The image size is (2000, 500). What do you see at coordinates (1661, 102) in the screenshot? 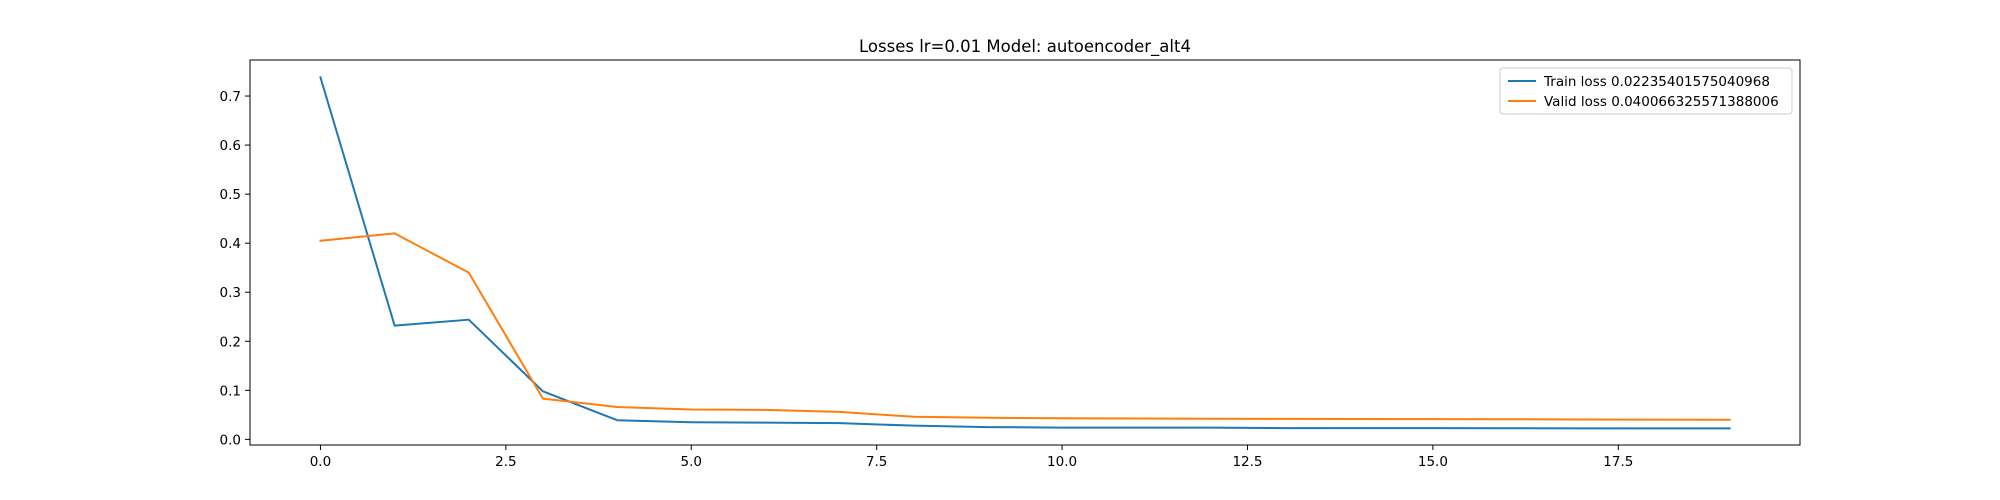
I see `legend-label-valid-loss: Valid loss 0.040066325571388006` at bounding box center [1661, 102].